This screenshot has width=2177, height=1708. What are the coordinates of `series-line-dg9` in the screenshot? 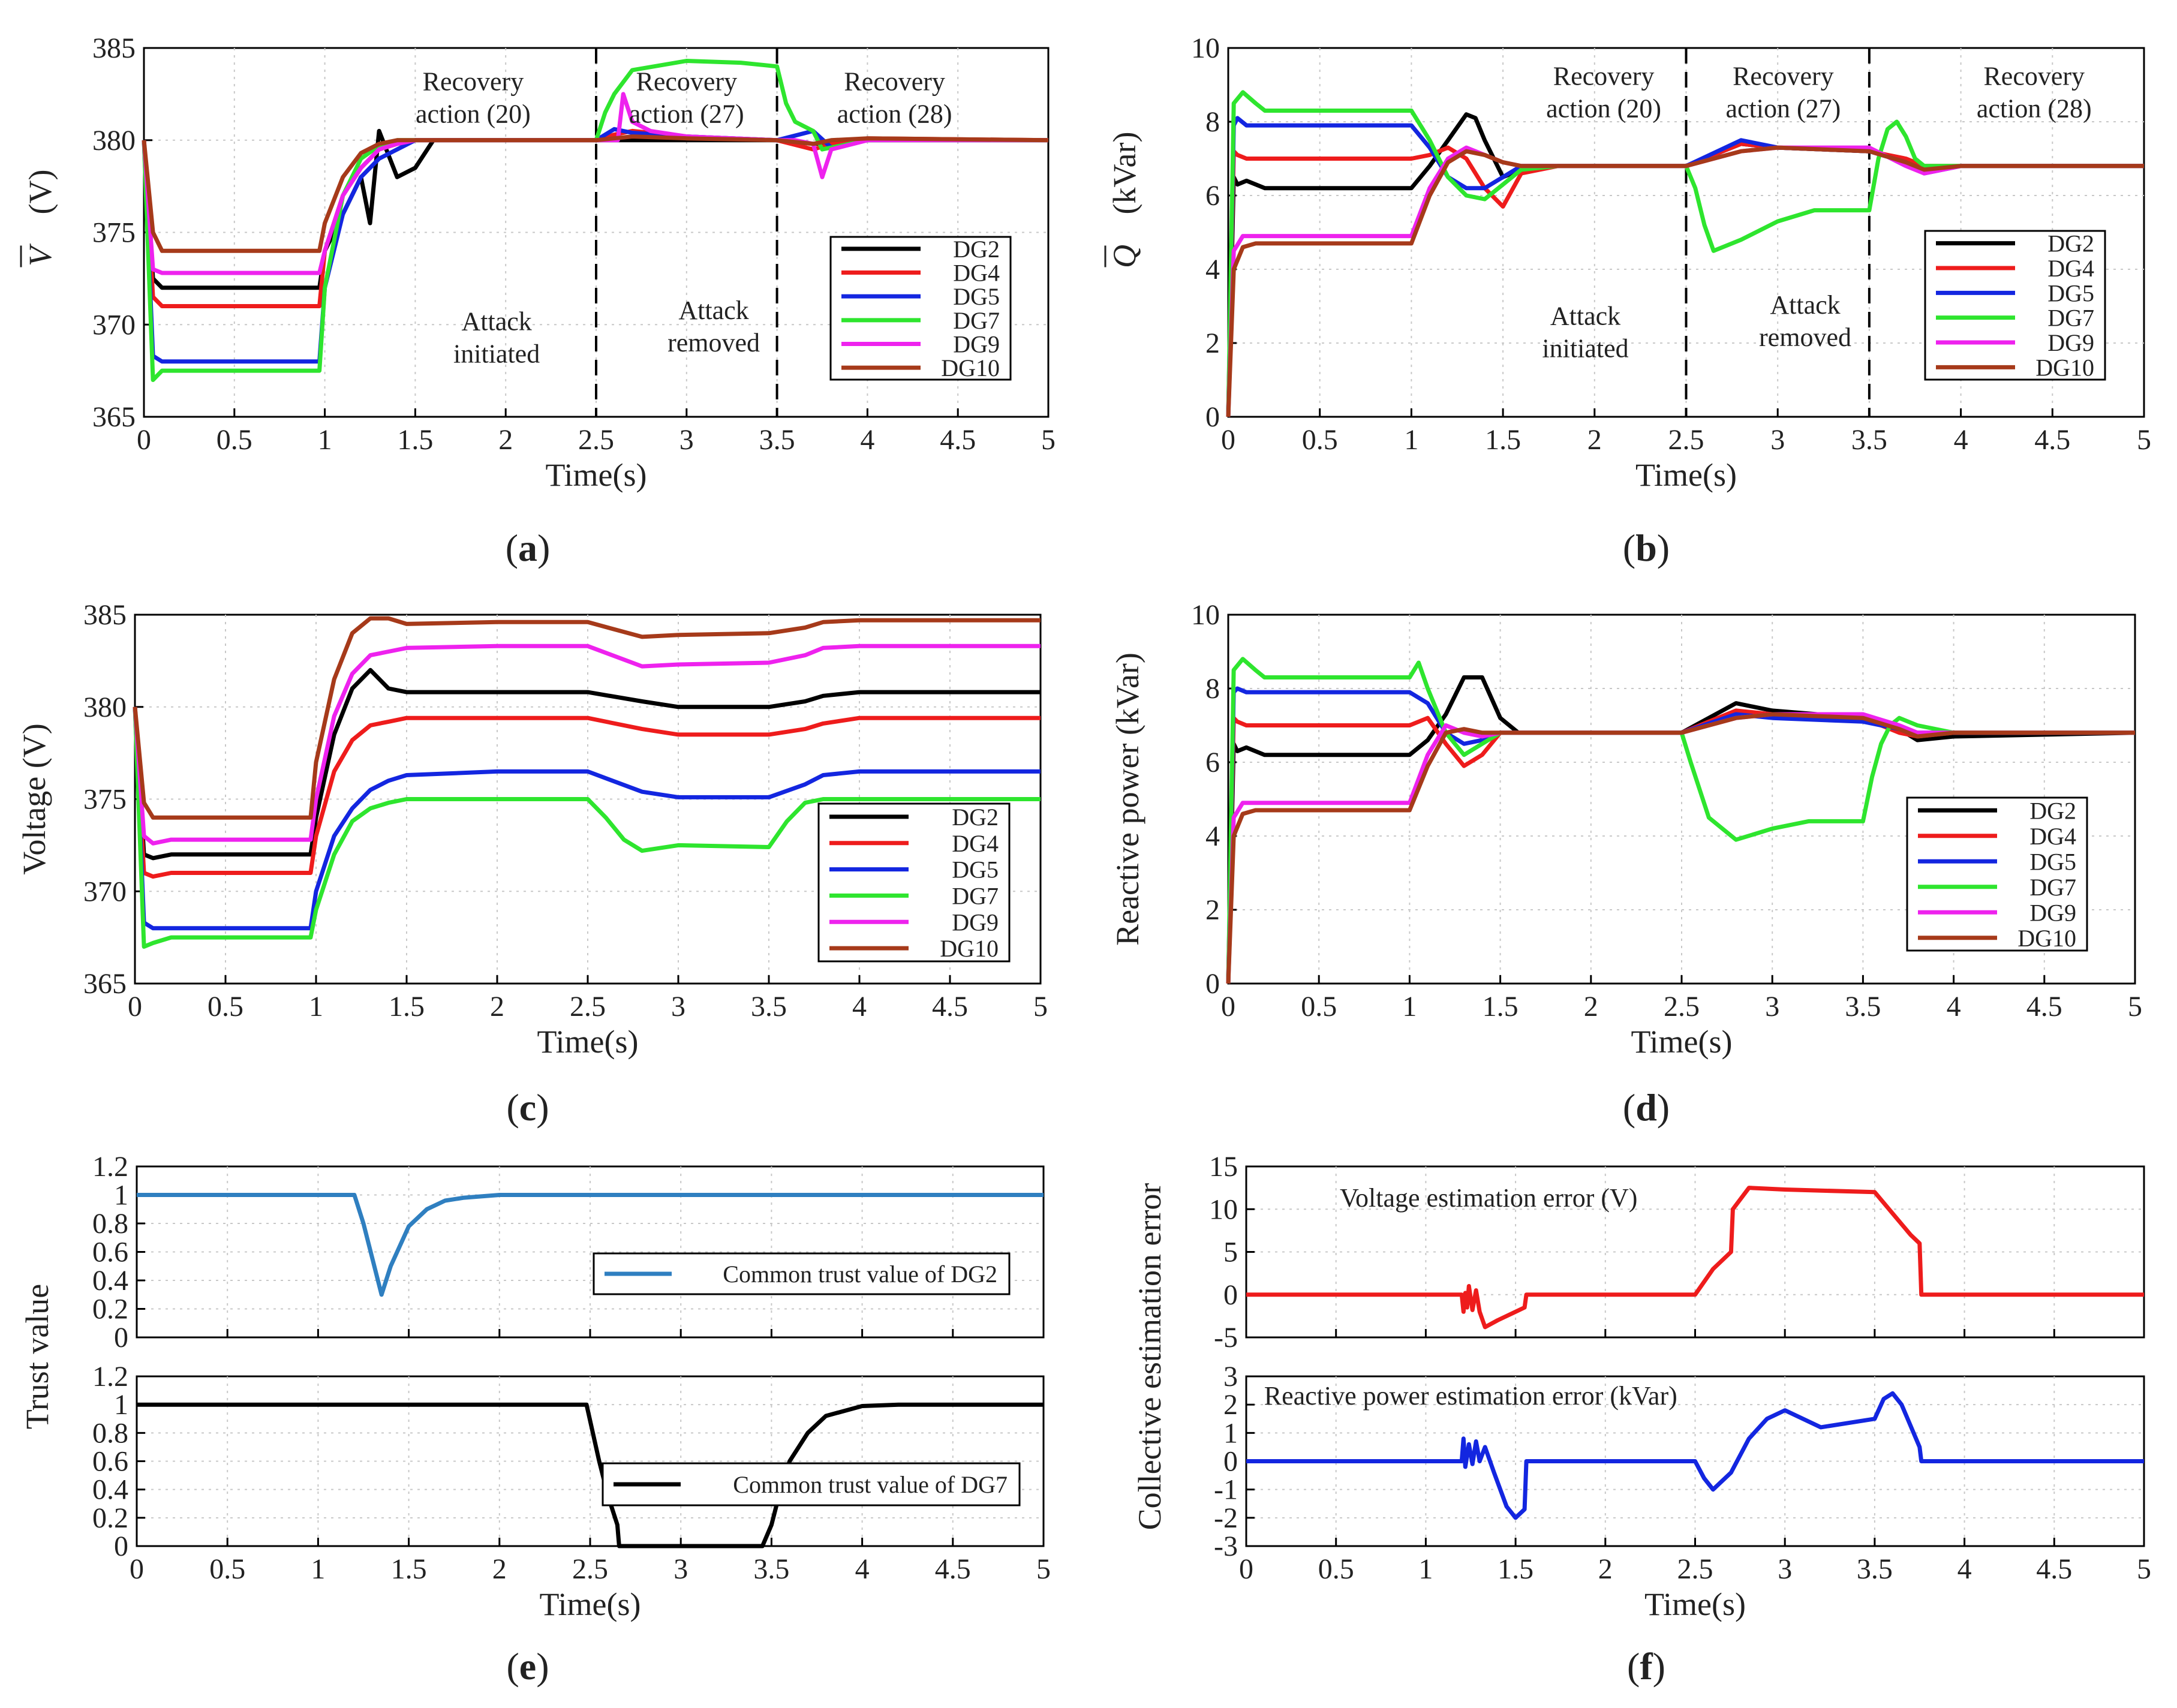 It's located at (587, 744).